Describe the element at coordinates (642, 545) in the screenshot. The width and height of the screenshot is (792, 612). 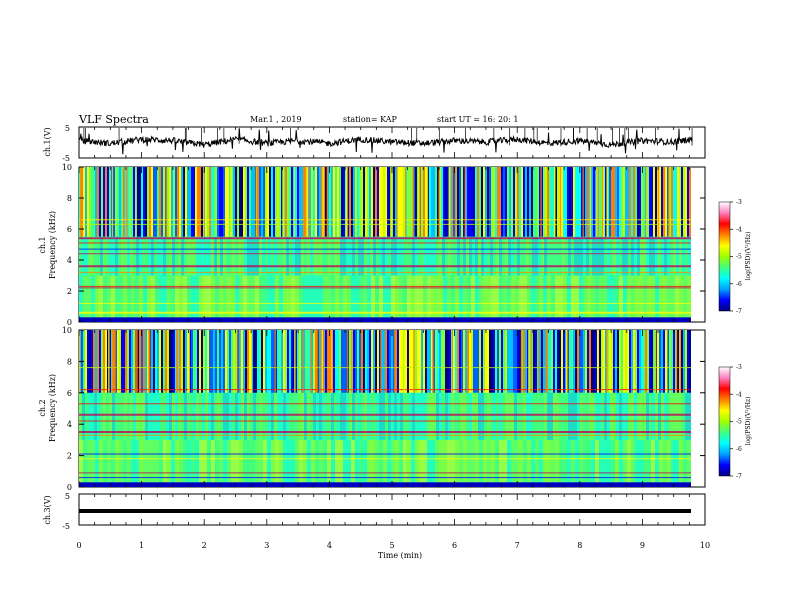
I see `time-tick-label: 9` at that location.